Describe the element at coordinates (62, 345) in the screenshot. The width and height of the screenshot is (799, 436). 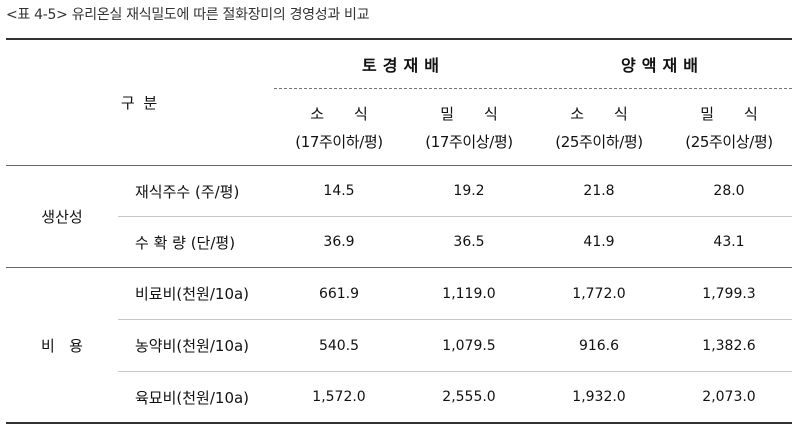
I see `category-cost: 비 용` at that location.